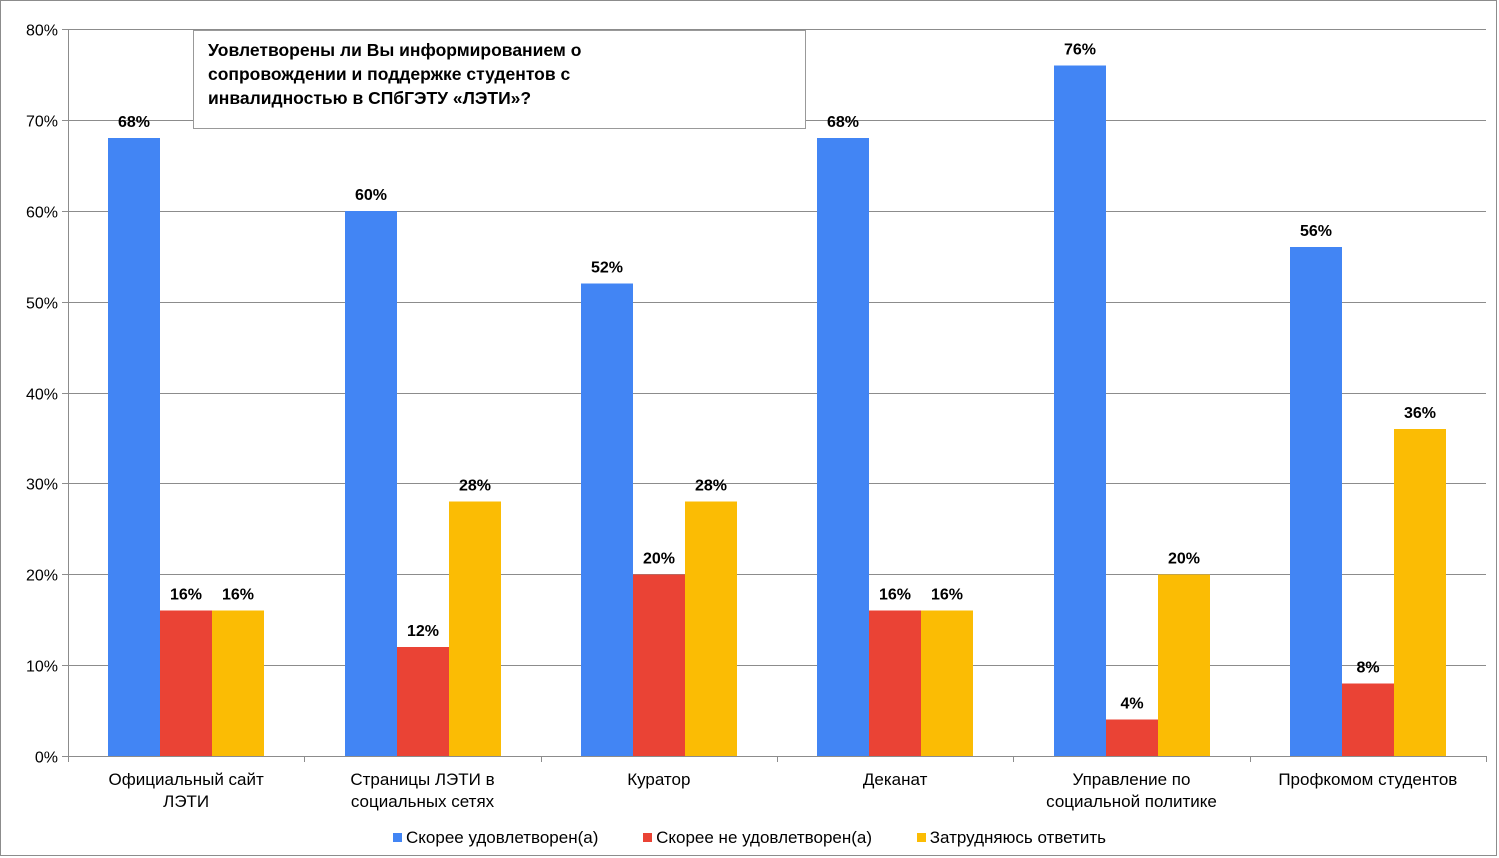 The height and width of the screenshot is (858, 1499). Describe the element at coordinates (371, 195) in the screenshot. I see `data-label: 60%` at that location.